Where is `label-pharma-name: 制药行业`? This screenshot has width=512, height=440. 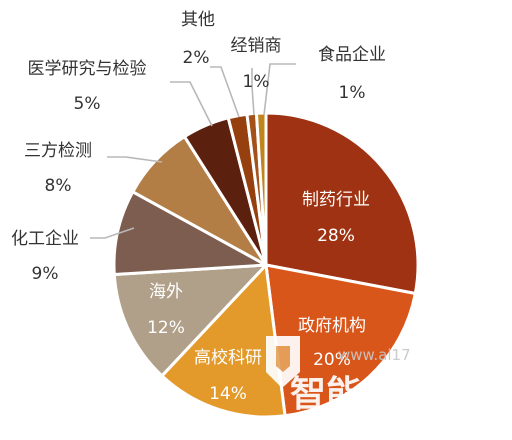
label-pharma-name: 制药行业 is located at coordinates (336, 200).